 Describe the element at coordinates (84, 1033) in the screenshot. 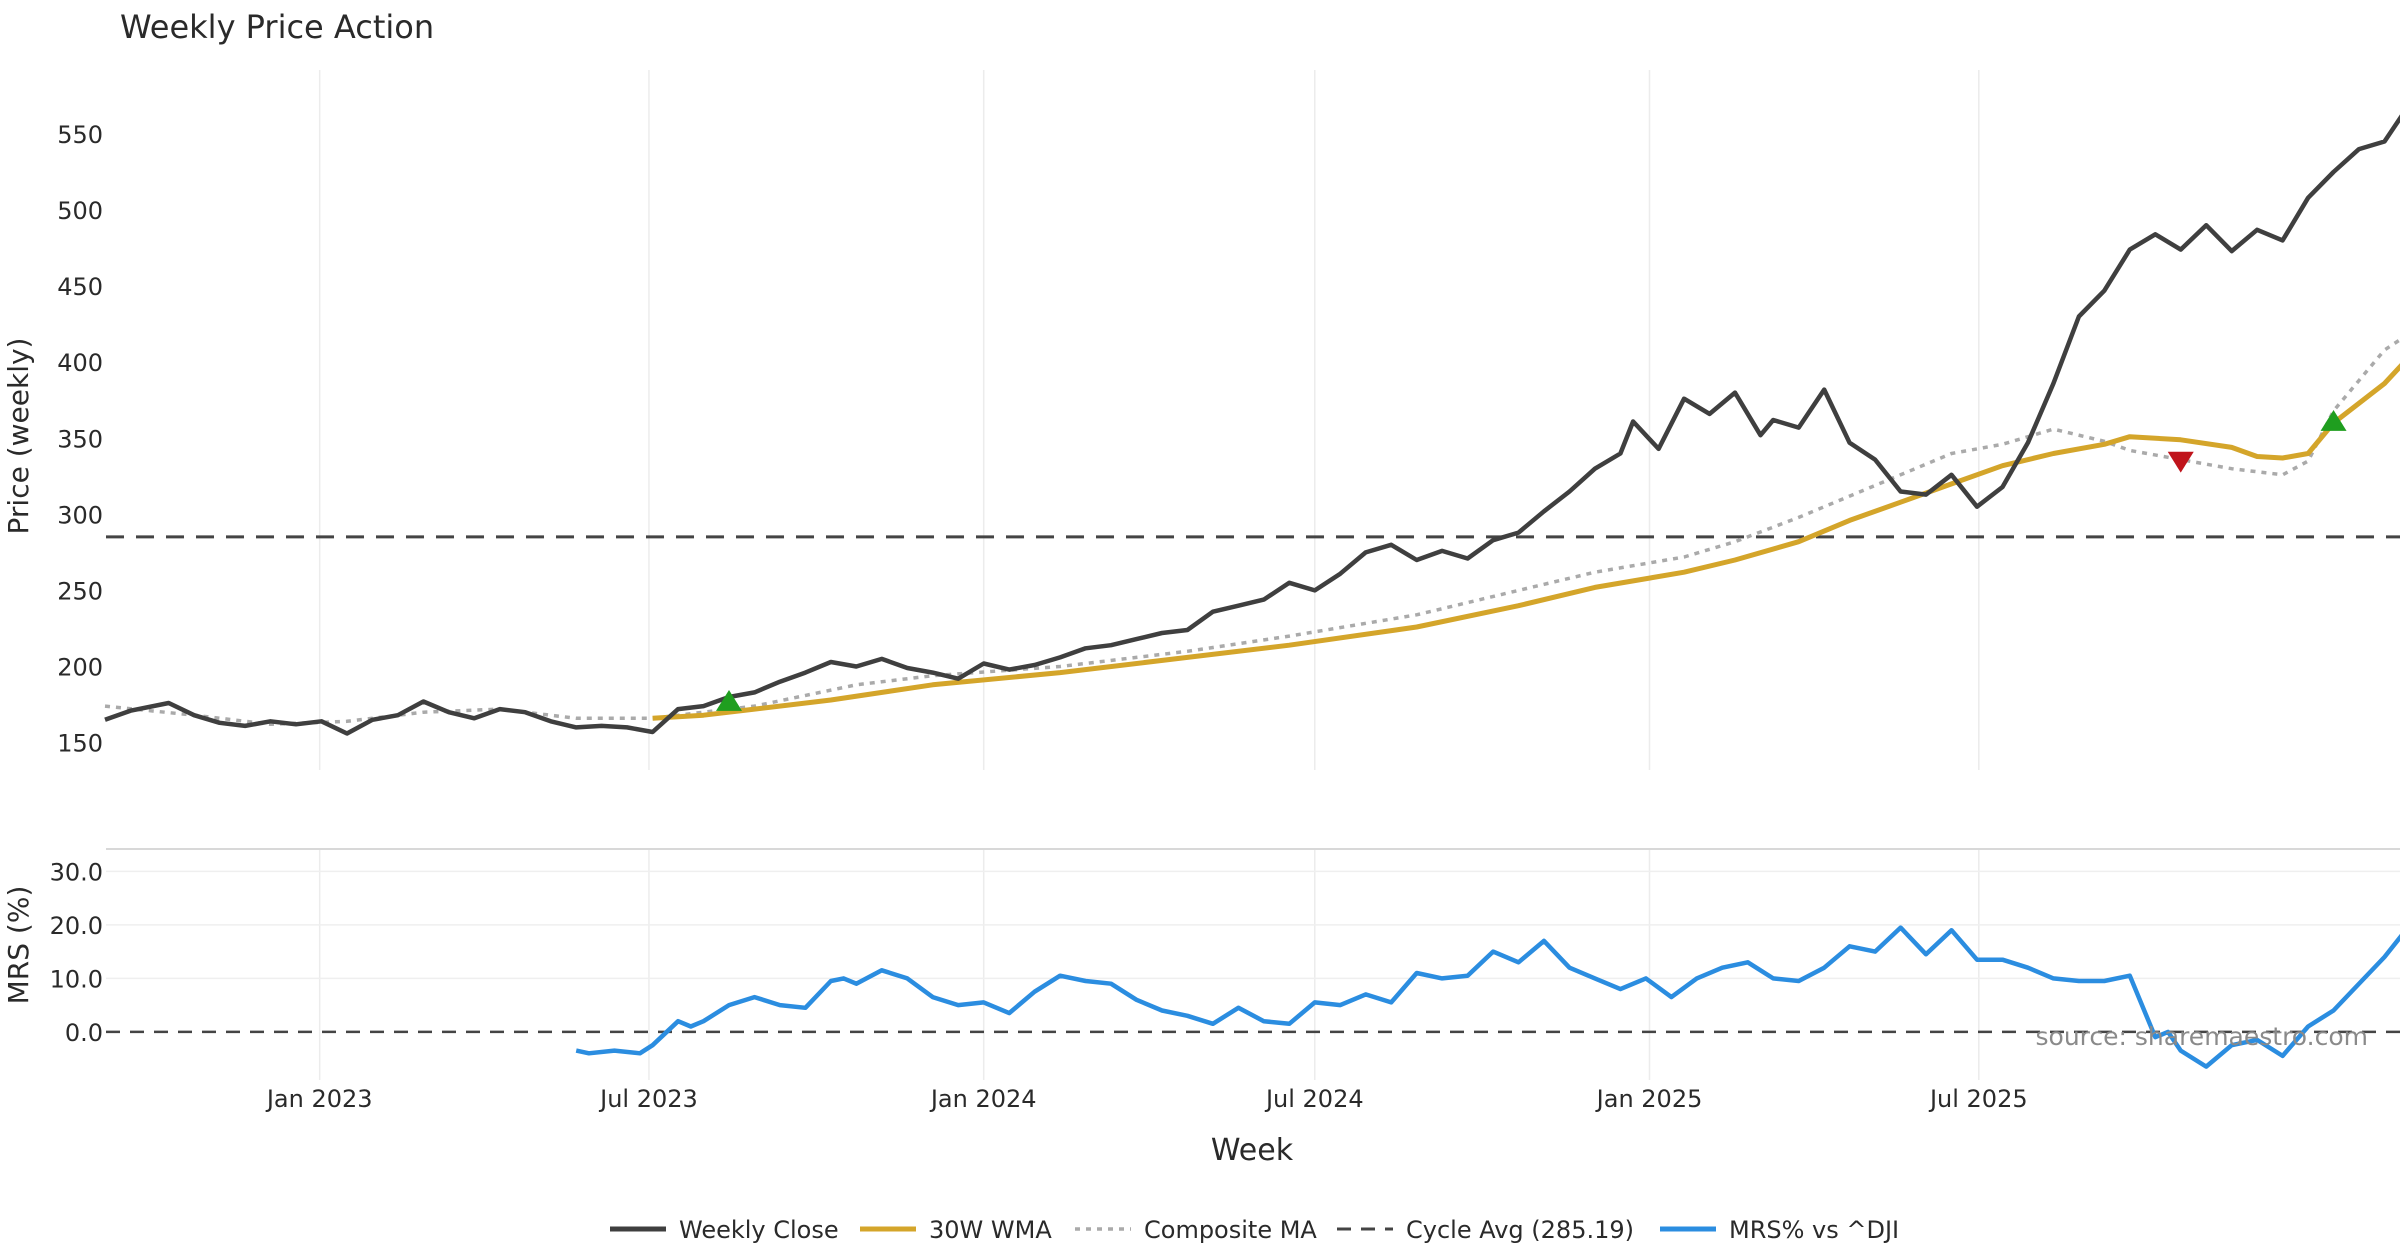

I see `mrs-y-tick-label: 0.0` at that location.